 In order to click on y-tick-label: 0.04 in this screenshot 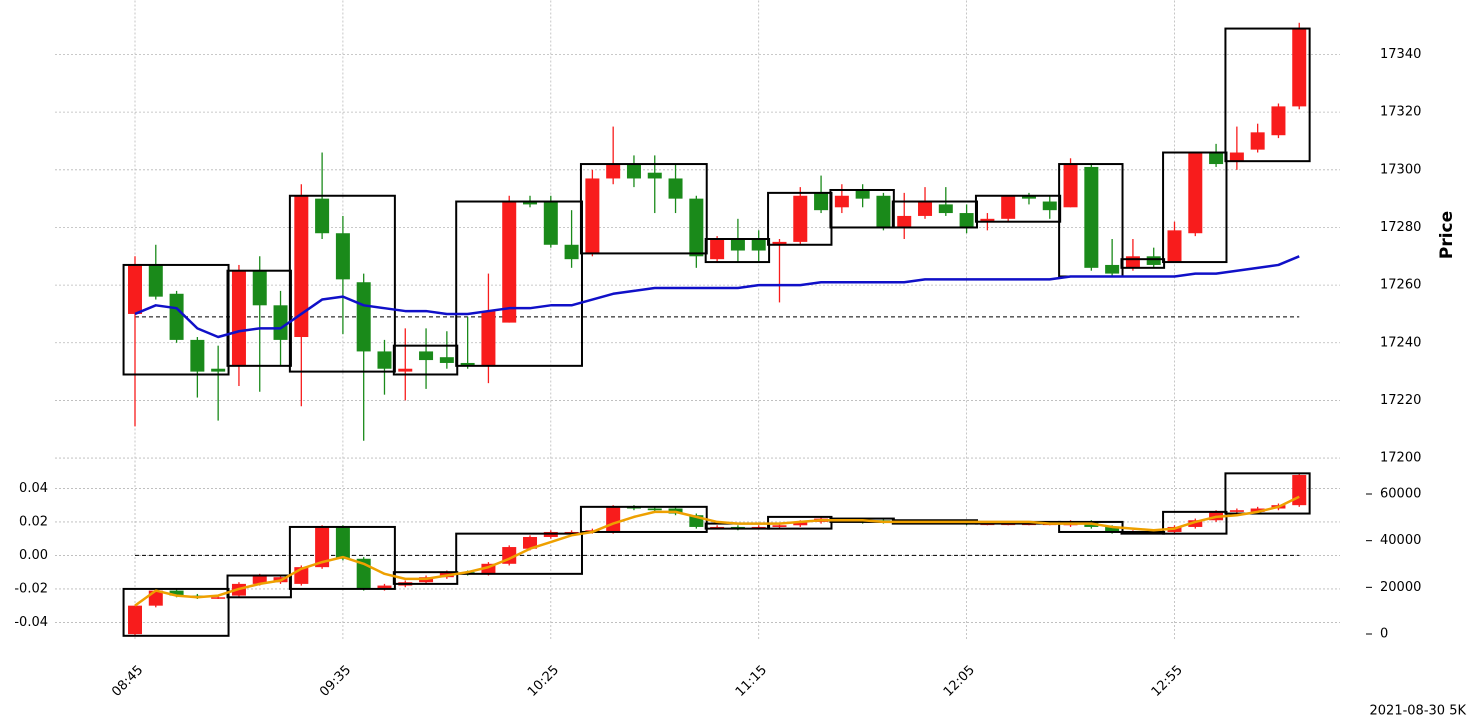, I will do `click(33, 488)`.